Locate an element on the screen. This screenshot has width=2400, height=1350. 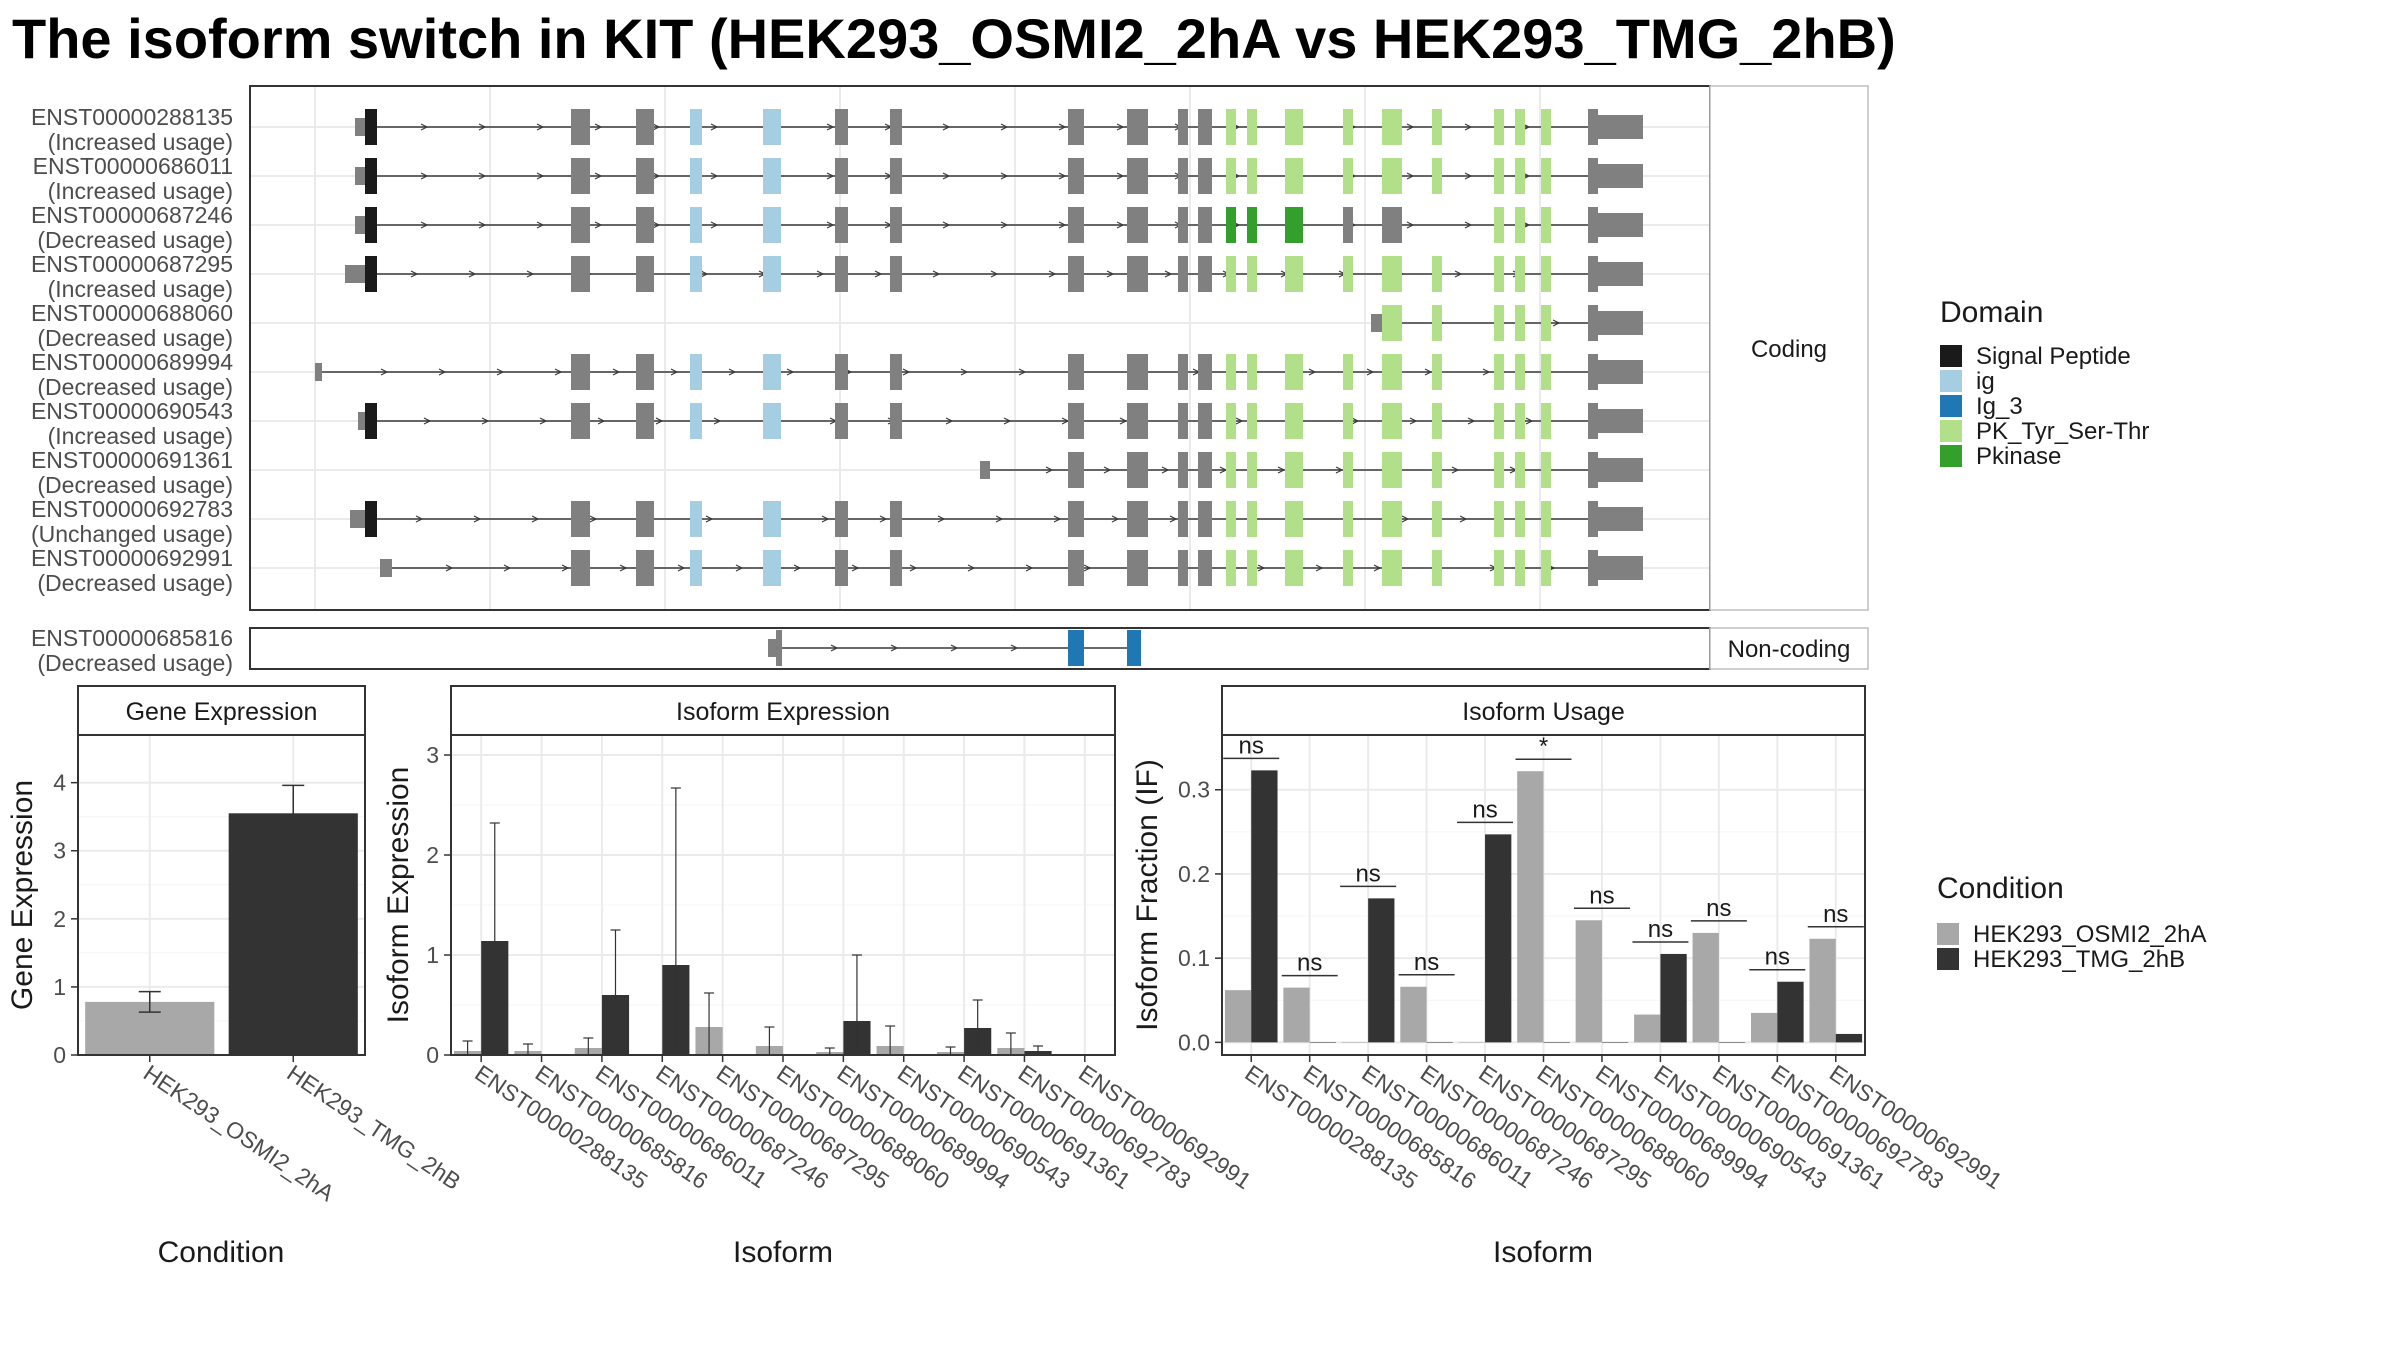
condition-legend-label: HEK293_TMG_2hB is located at coordinates (2079, 959).